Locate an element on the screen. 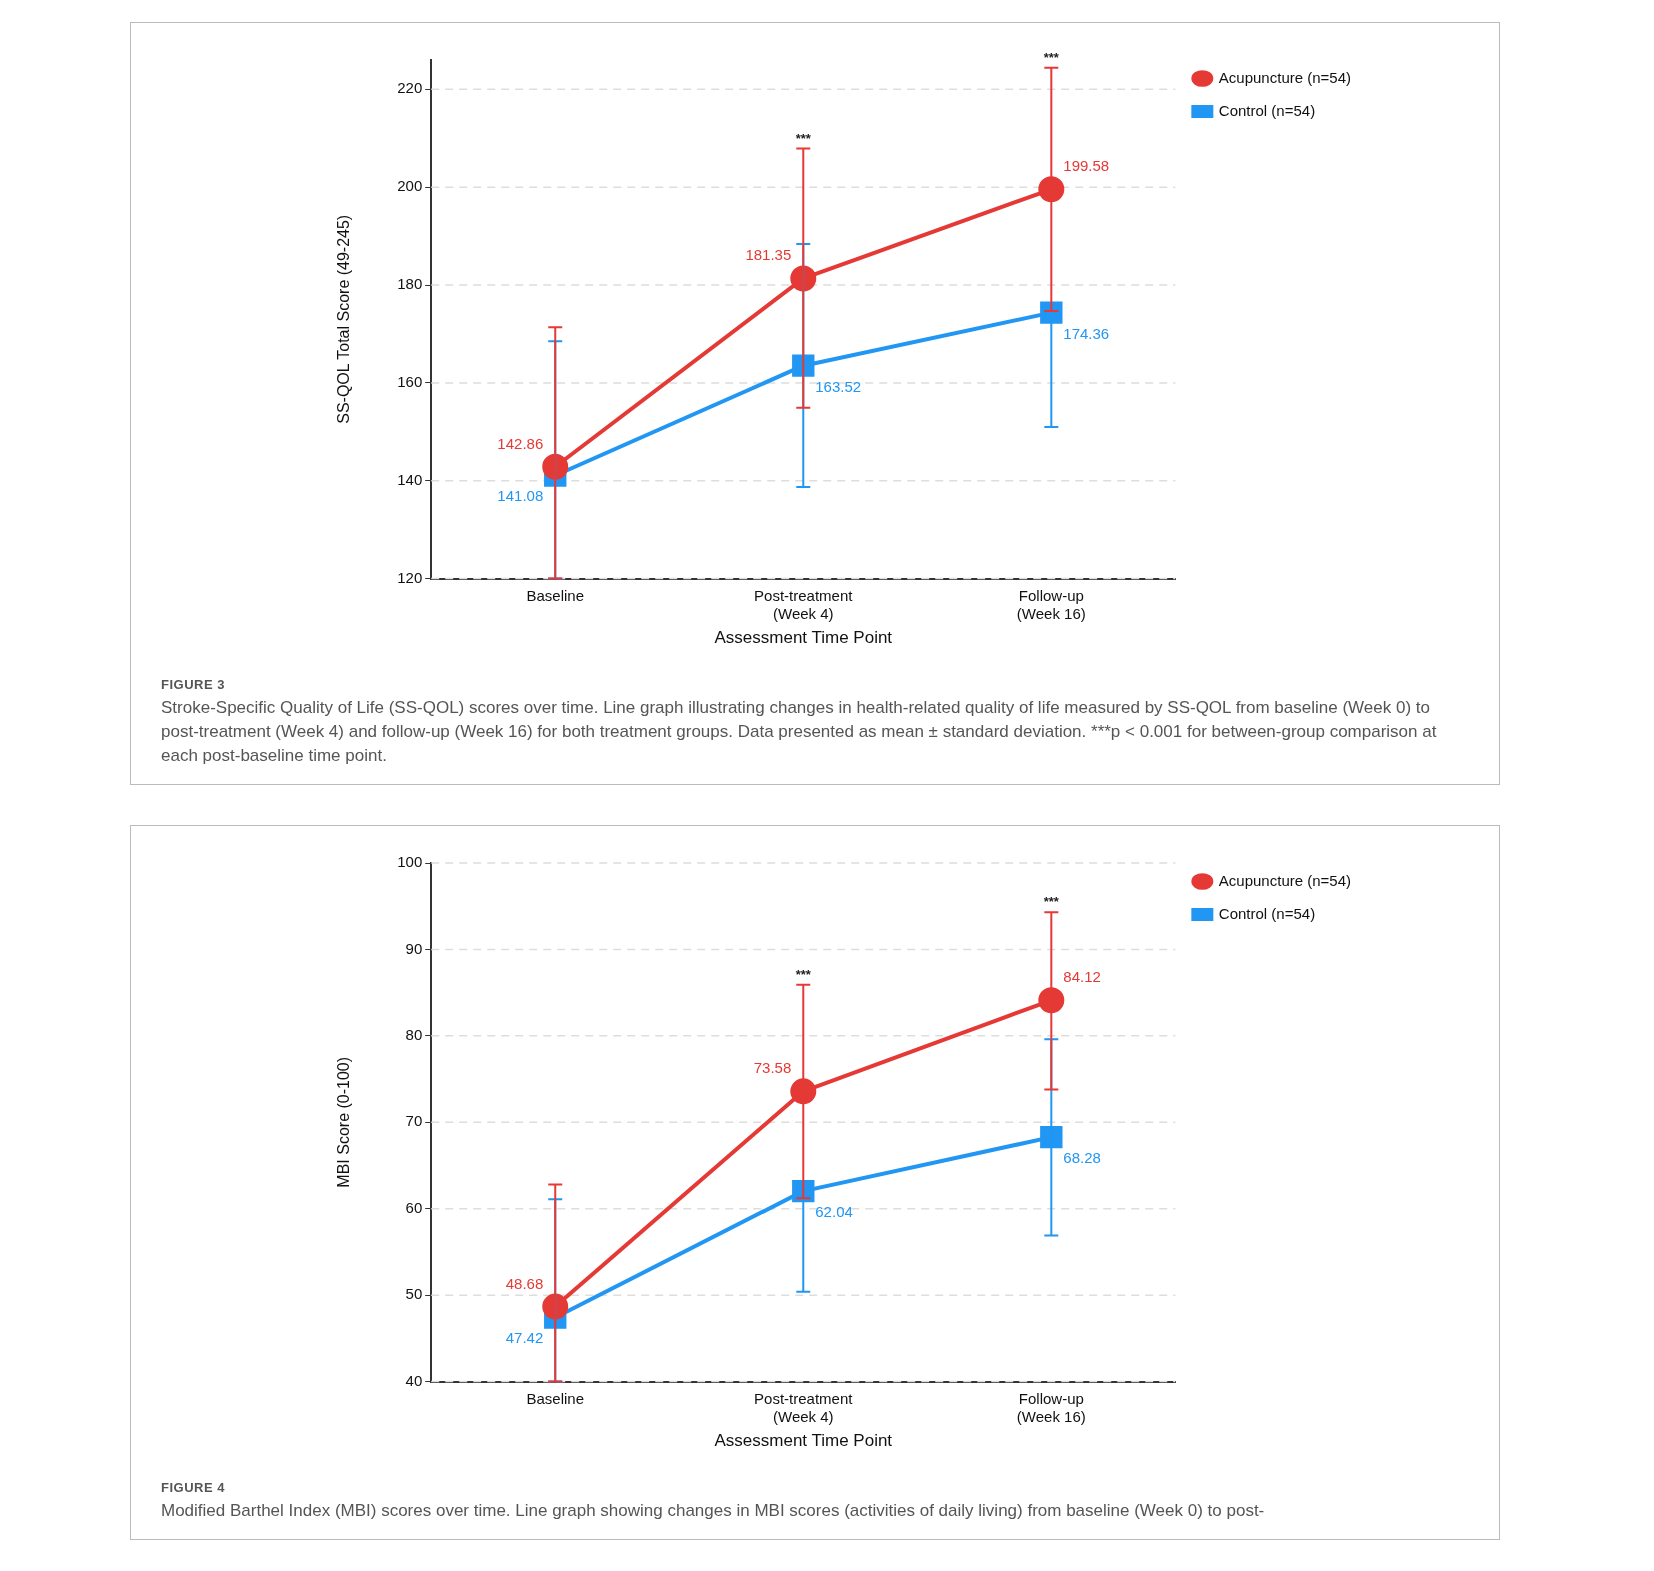 This screenshot has width=1654, height=1571. caption: FIGURE 4 is located at coordinates (193, 1487).